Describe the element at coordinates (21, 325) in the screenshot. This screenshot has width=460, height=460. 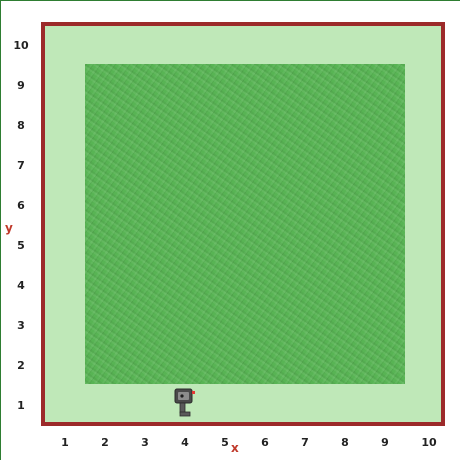
I see `y-tick-label: 3` at that location.